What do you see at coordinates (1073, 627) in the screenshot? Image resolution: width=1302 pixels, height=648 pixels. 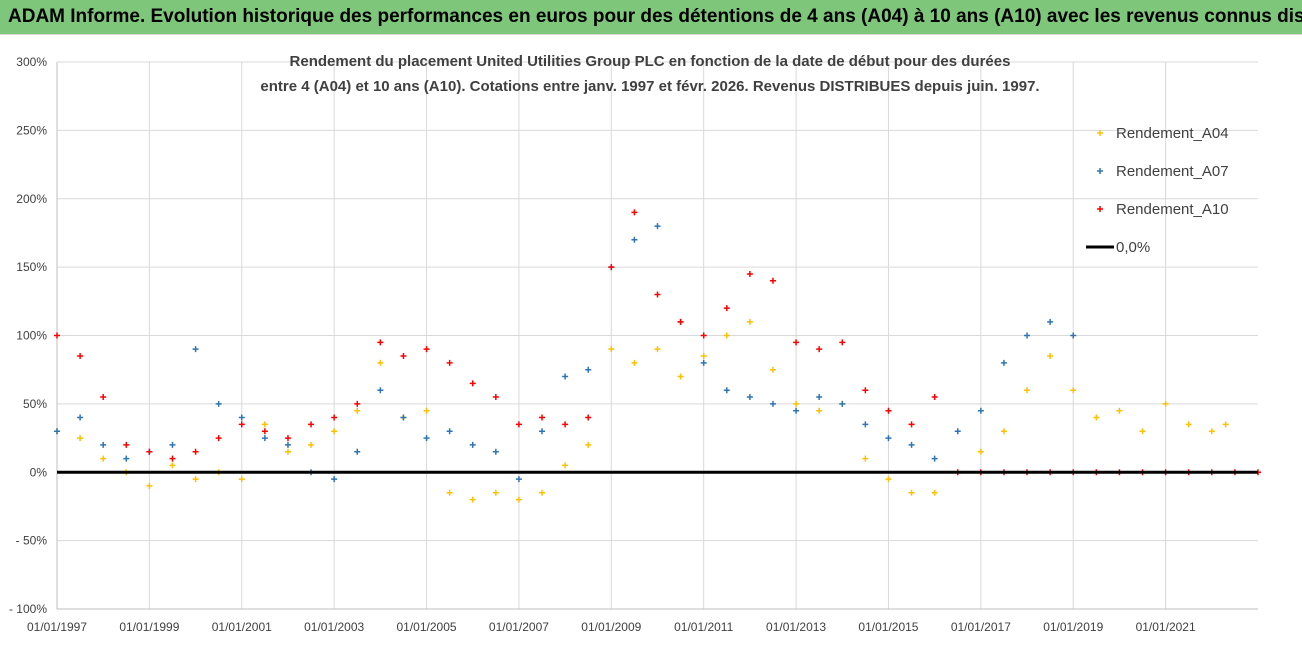 I see `x-tick-label: 01/01/2019` at bounding box center [1073, 627].